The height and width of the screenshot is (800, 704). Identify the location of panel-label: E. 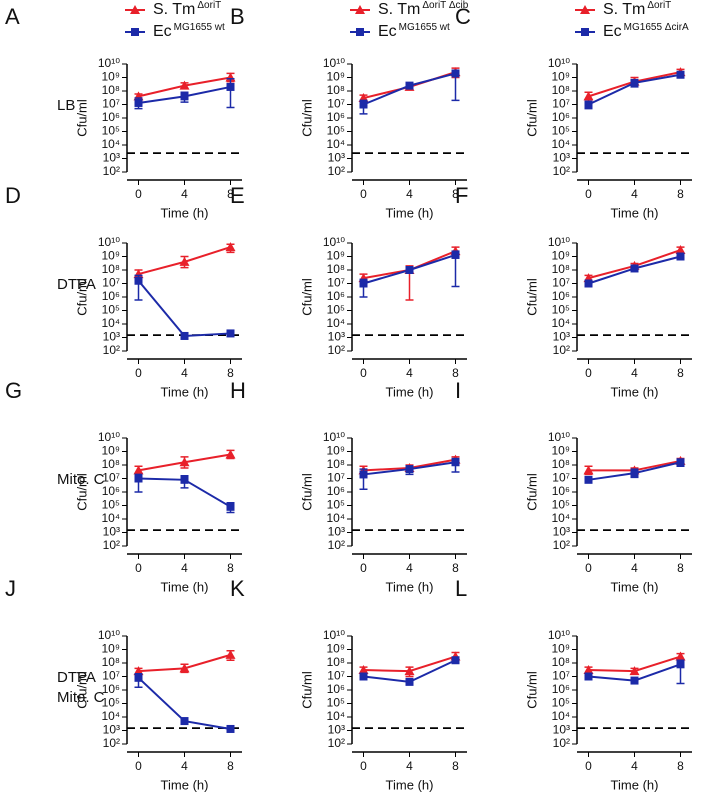
(237, 195).